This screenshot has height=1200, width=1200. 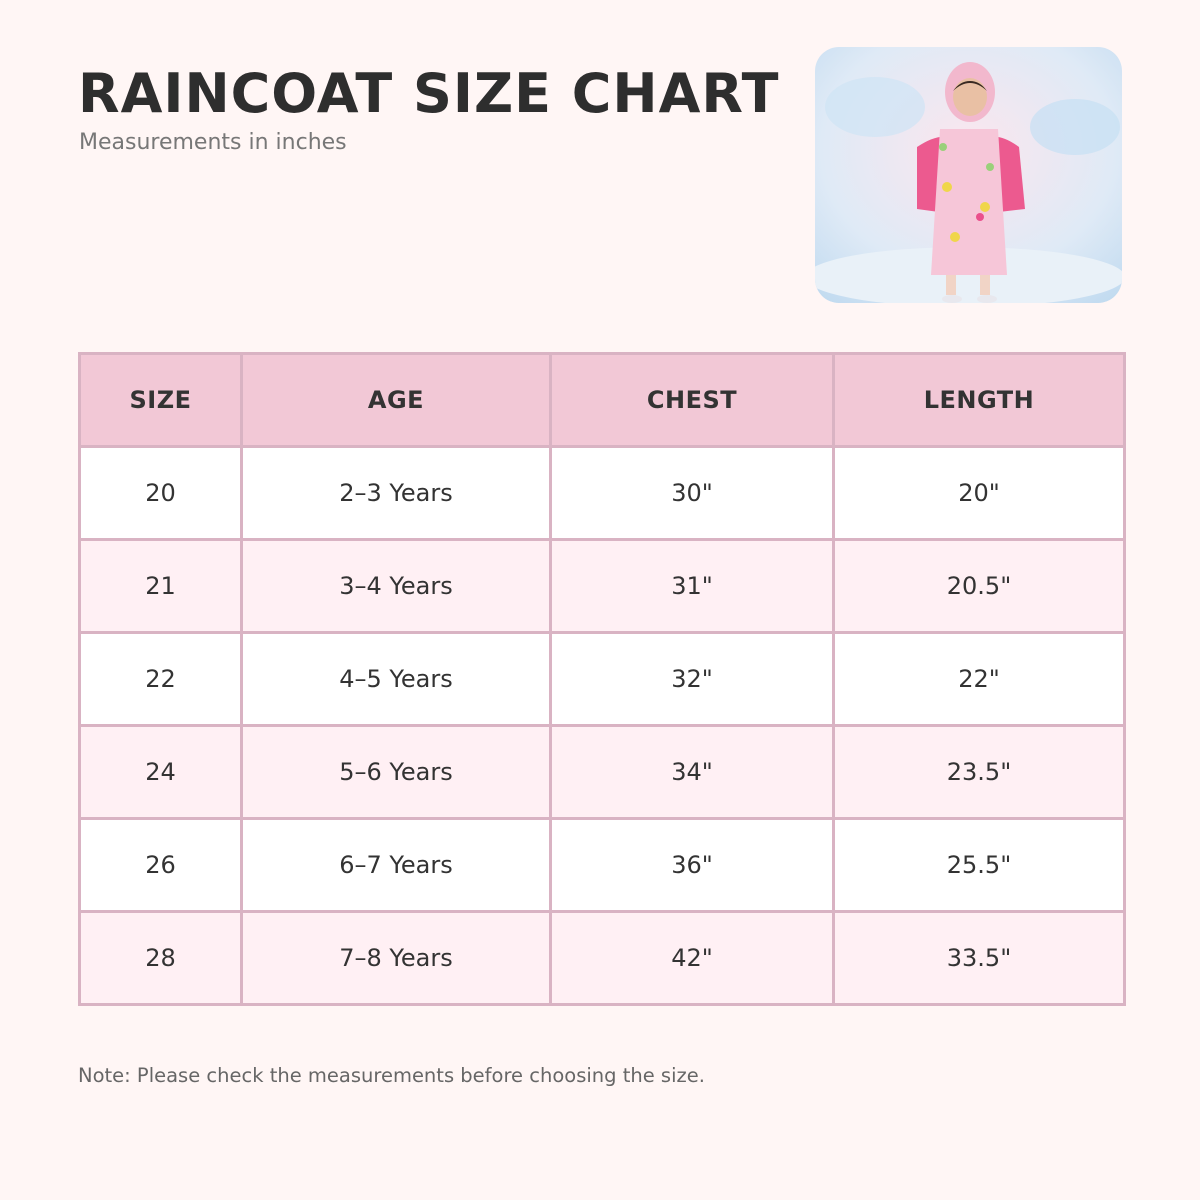 I want to click on table-cell: 20", so click(x=979, y=493).